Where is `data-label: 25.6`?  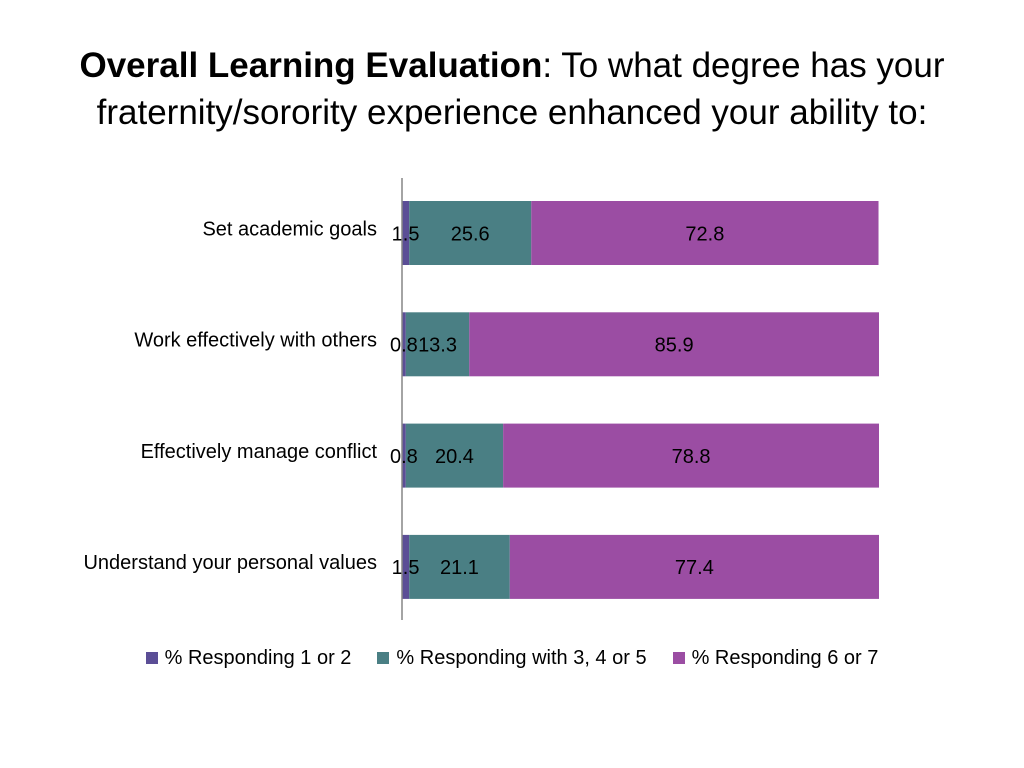
data-label: 25.6 is located at coordinates (470, 234).